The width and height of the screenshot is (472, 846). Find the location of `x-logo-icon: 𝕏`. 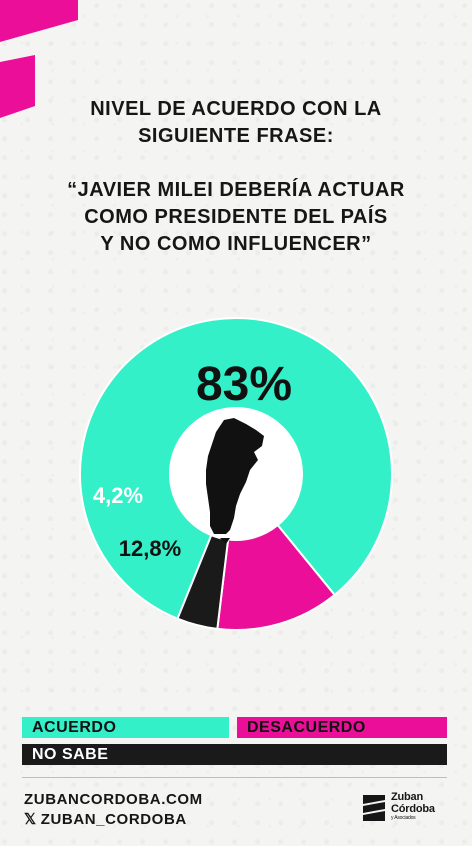

x-logo-icon: 𝕏 is located at coordinates (30, 819).